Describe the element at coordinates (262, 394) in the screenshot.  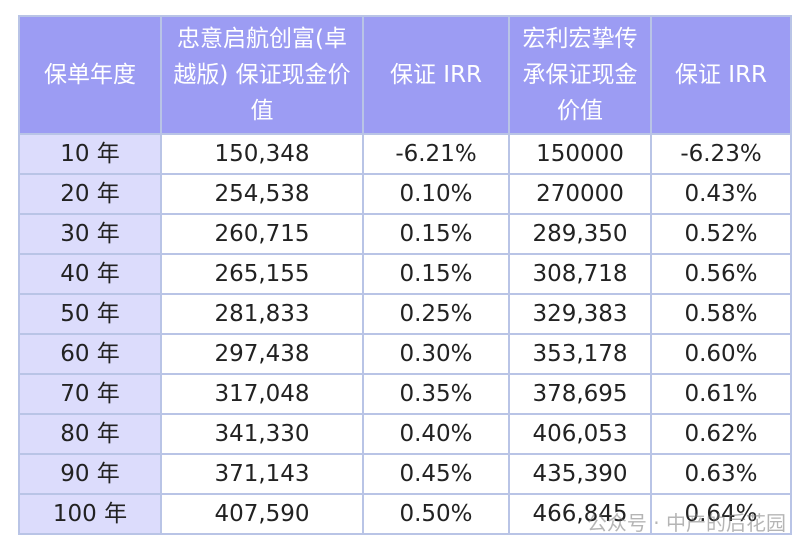
I see `value-cell: 317,048` at that location.